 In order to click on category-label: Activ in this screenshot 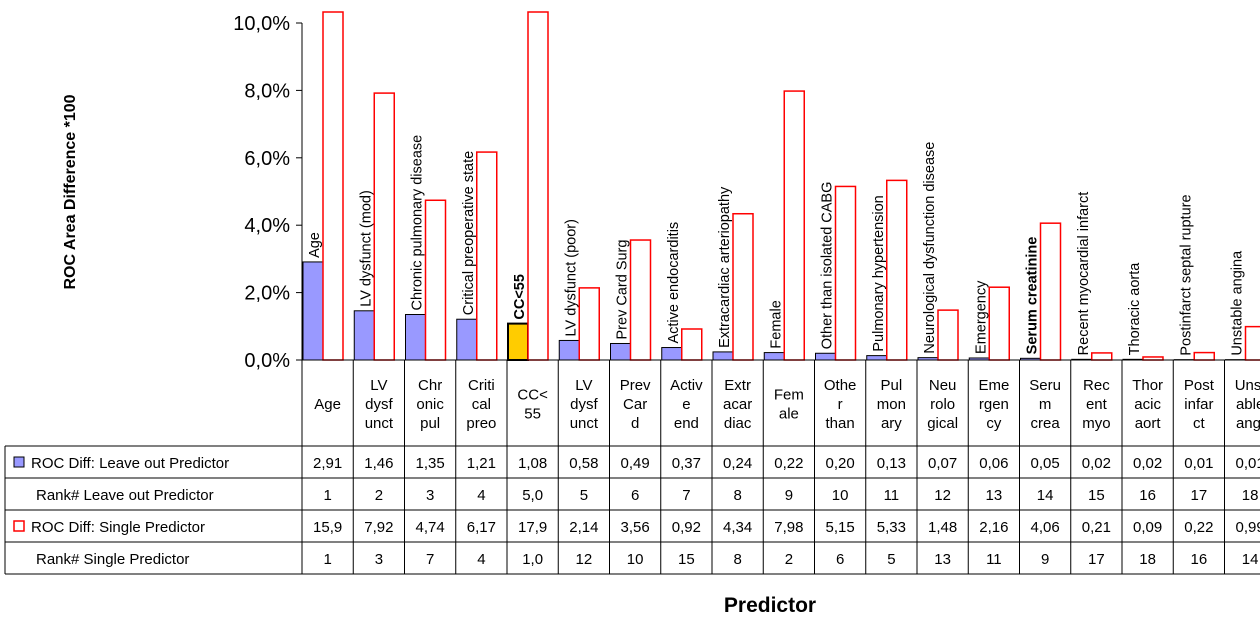, I will do `click(686, 385)`.